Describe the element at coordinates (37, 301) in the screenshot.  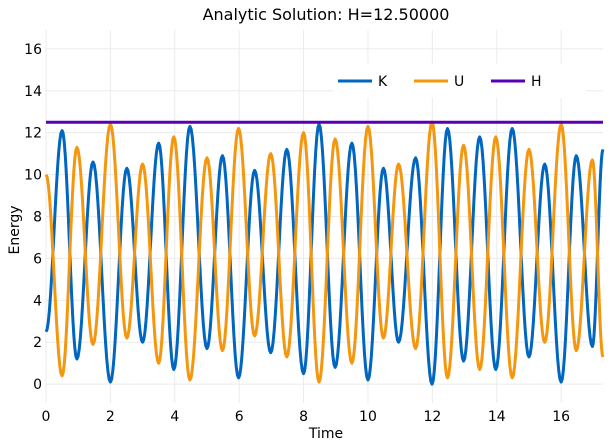
I see `y-tick-label: 4` at that location.